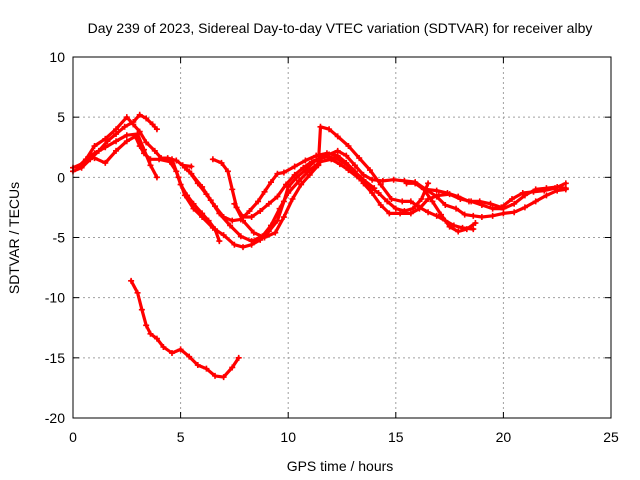  Describe the element at coordinates (288, 437) in the screenshot. I see `x-tick-label: 10` at that location.